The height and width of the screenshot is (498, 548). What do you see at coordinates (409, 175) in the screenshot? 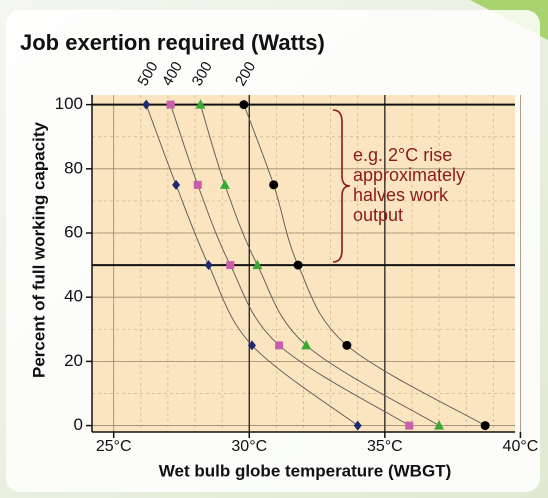
I see `annotation-text: approximately` at bounding box center [409, 175].